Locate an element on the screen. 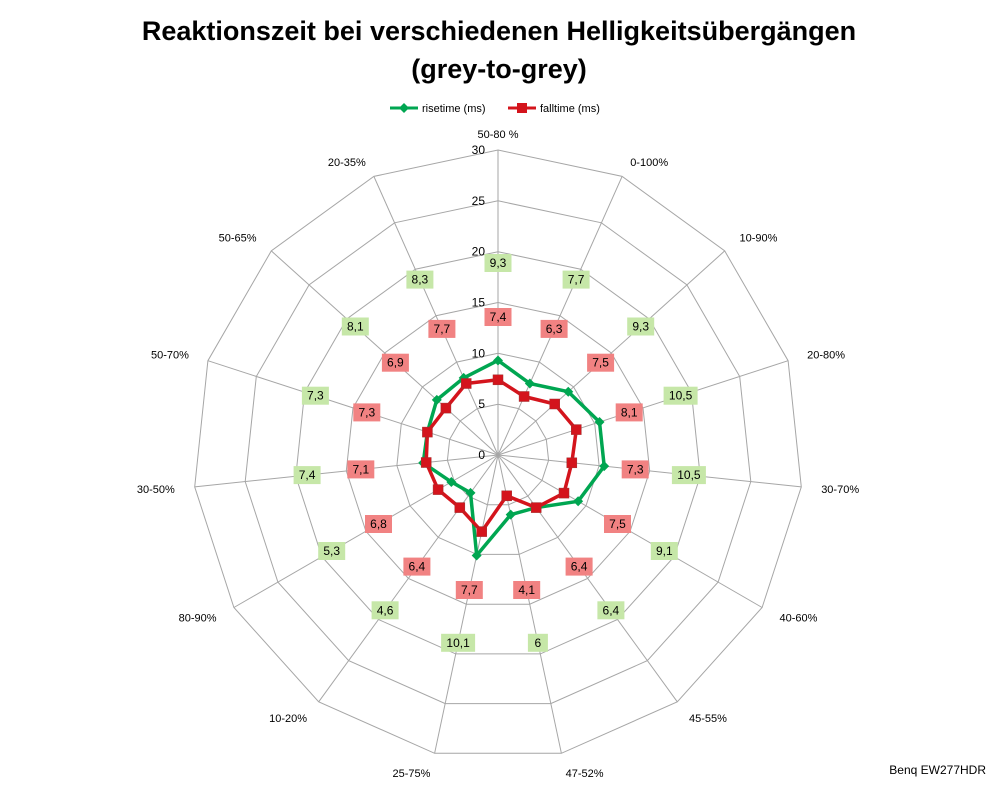 The width and height of the screenshot is (998, 786). data-label: 4,1 is located at coordinates (527, 590).